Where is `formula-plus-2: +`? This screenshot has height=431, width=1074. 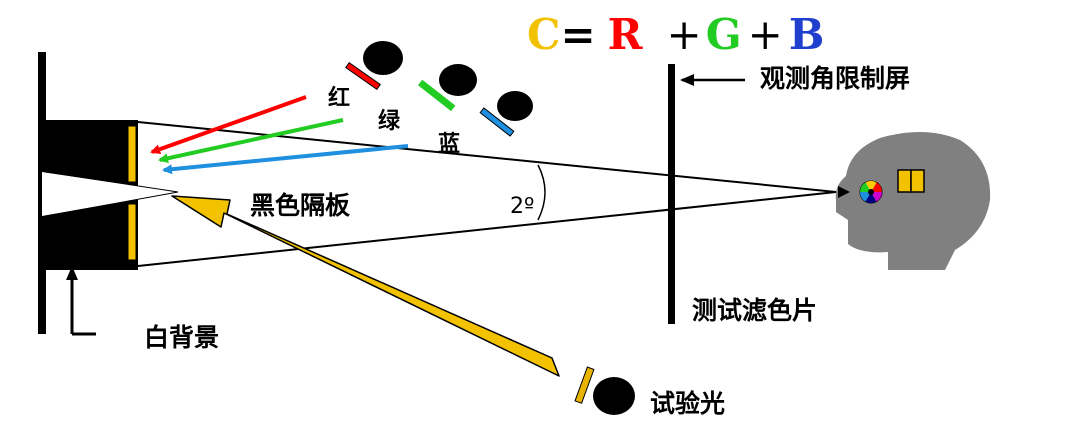 formula-plus-2: + is located at coordinates (765, 34).